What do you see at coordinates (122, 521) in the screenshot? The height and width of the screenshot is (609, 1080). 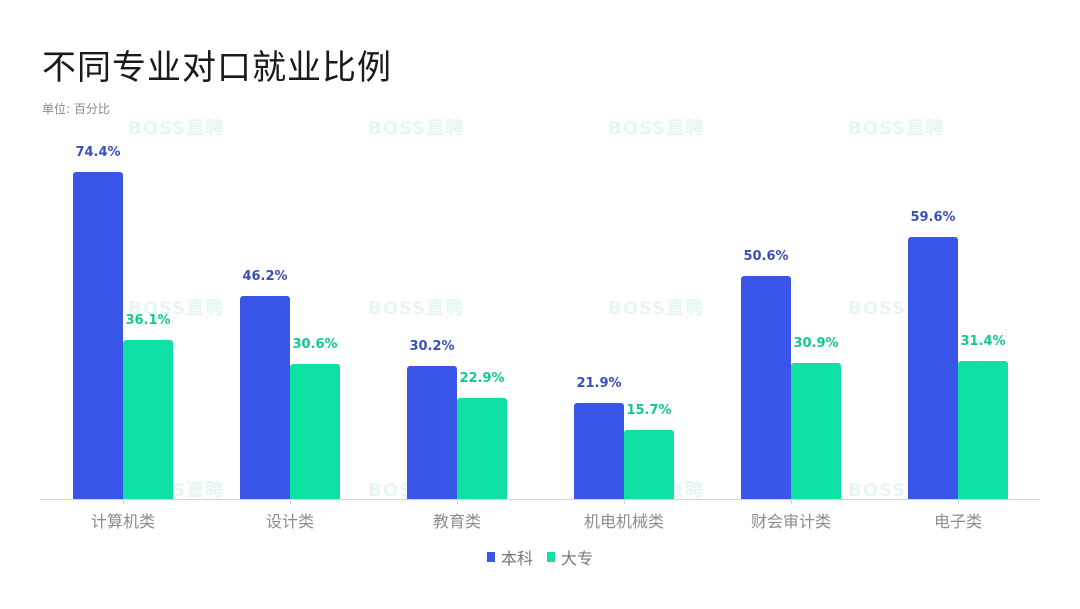 I see `category-label: 计算机类` at bounding box center [122, 521].